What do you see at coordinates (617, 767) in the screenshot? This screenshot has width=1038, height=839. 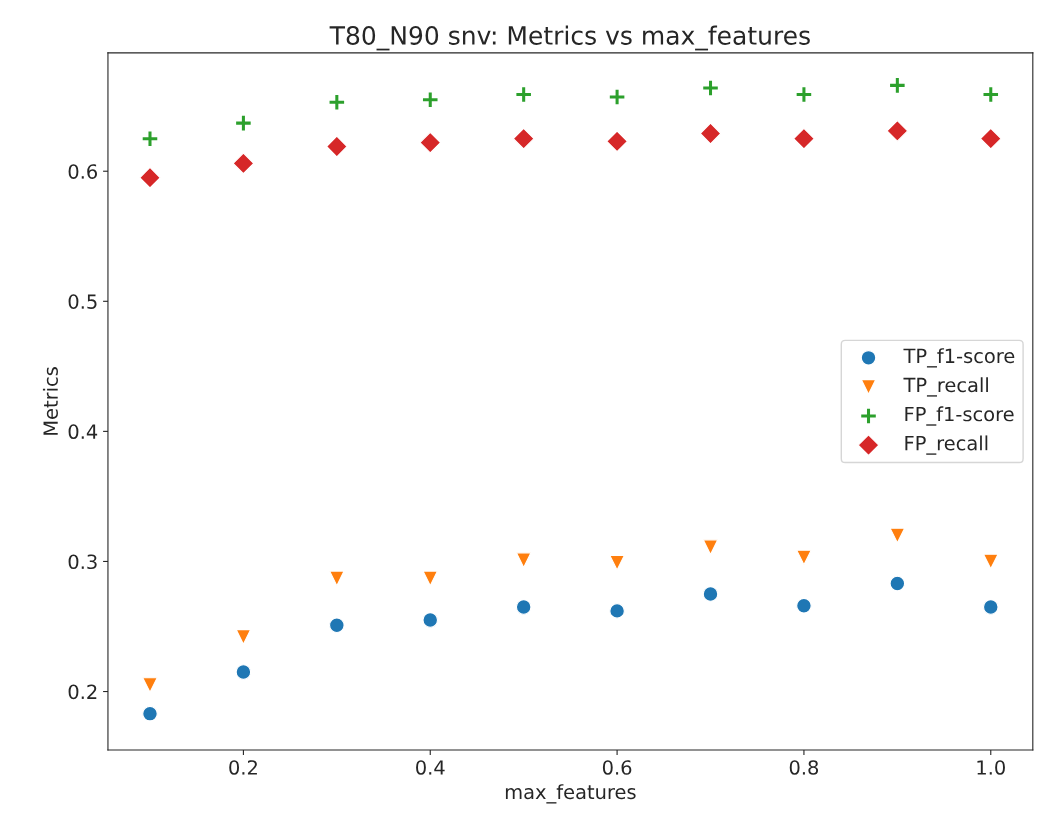 I see `x-tick-label: 0.6` at bounding box center [617, 767].